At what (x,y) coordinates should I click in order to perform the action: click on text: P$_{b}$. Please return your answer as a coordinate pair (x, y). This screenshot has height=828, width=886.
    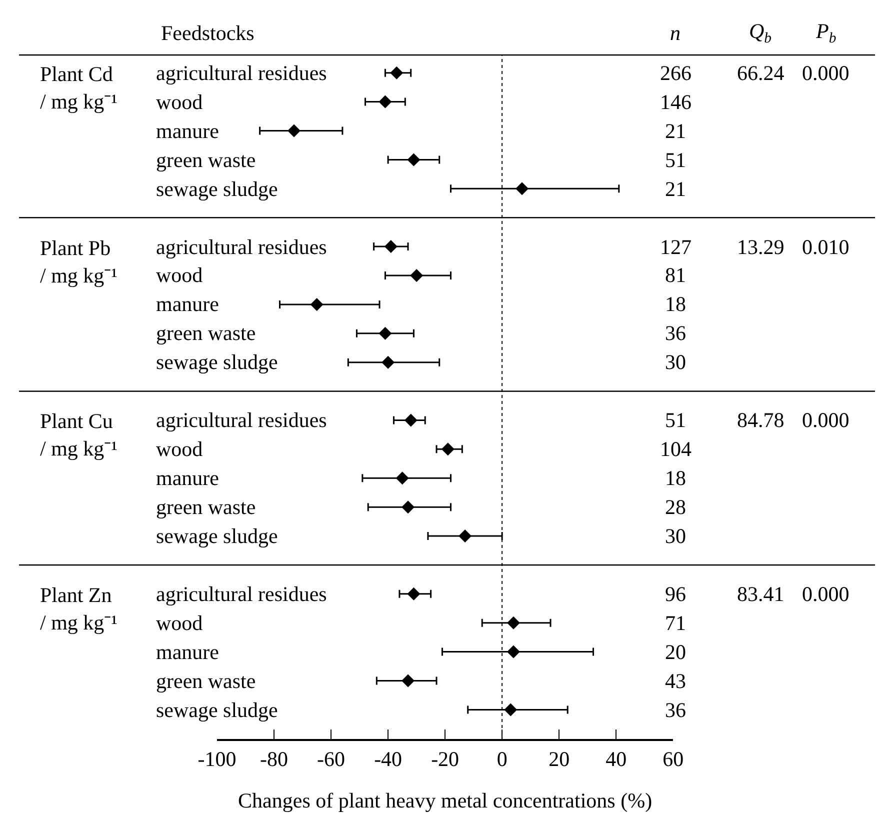
    Looking at the image, I should click on (825, 32).